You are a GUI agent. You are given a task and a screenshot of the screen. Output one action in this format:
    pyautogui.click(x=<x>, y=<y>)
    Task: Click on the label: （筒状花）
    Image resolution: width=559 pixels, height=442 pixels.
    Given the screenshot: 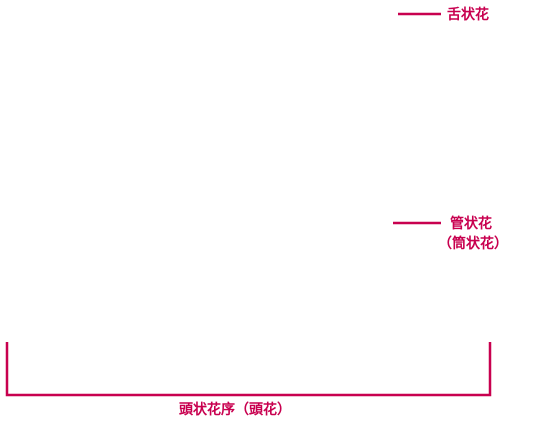 What is the action you would take?
    pyautogui.click(x=473, y=243)
    